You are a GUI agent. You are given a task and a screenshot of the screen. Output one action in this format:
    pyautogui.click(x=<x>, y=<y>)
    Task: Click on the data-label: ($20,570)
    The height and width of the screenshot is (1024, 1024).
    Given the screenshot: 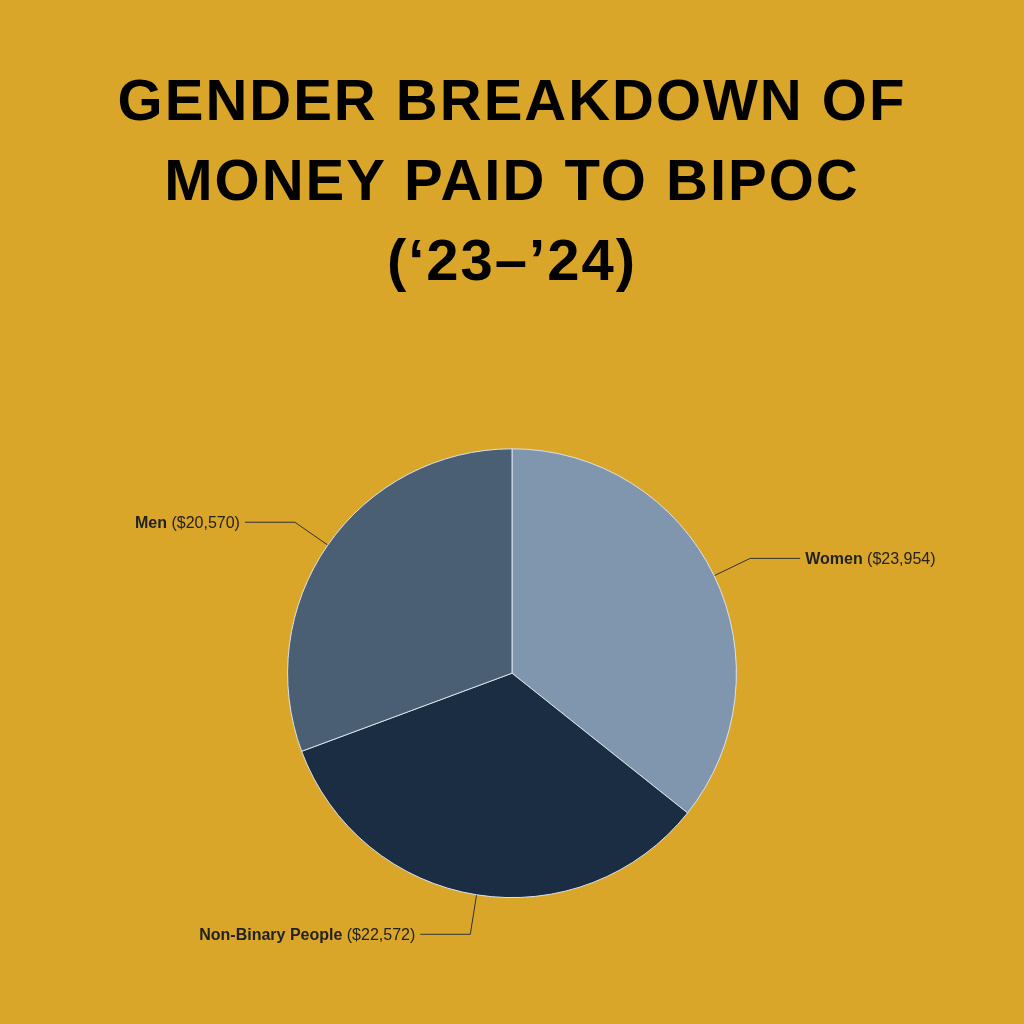 What is the action you would take?
    pyautogui.click(x=205, y=522)
    